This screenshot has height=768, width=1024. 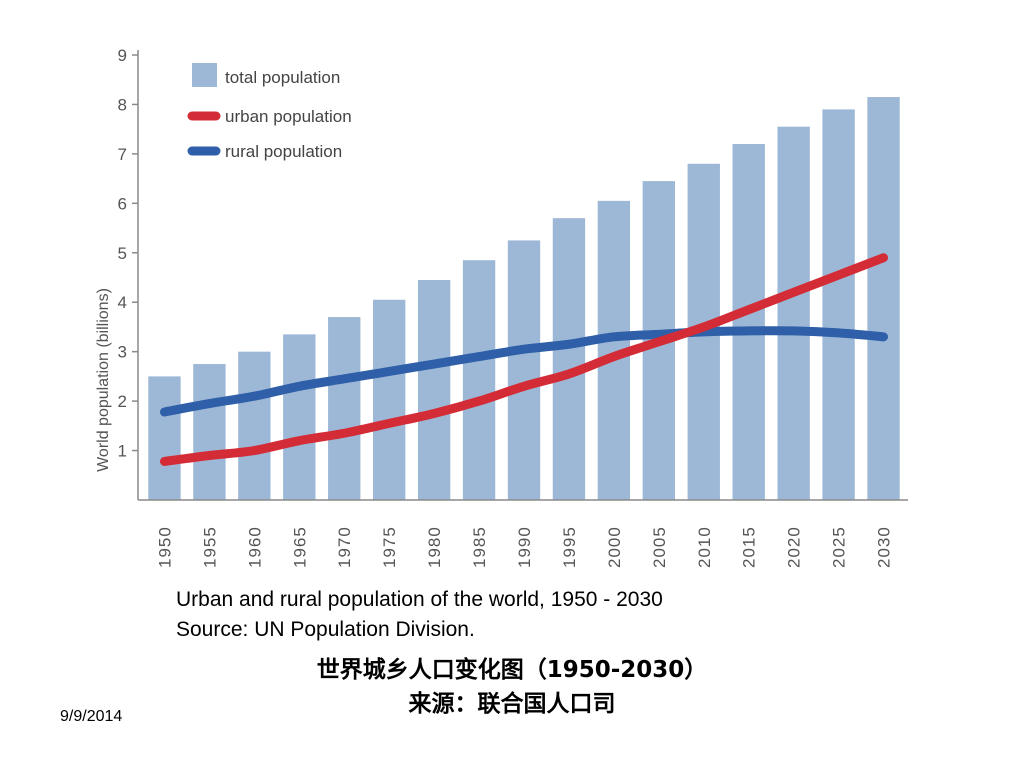 What do you see at coordinates (91, 716) in the screenshot?
I see `slide-date: 9/9/2014` at bounding box center [91, 716].